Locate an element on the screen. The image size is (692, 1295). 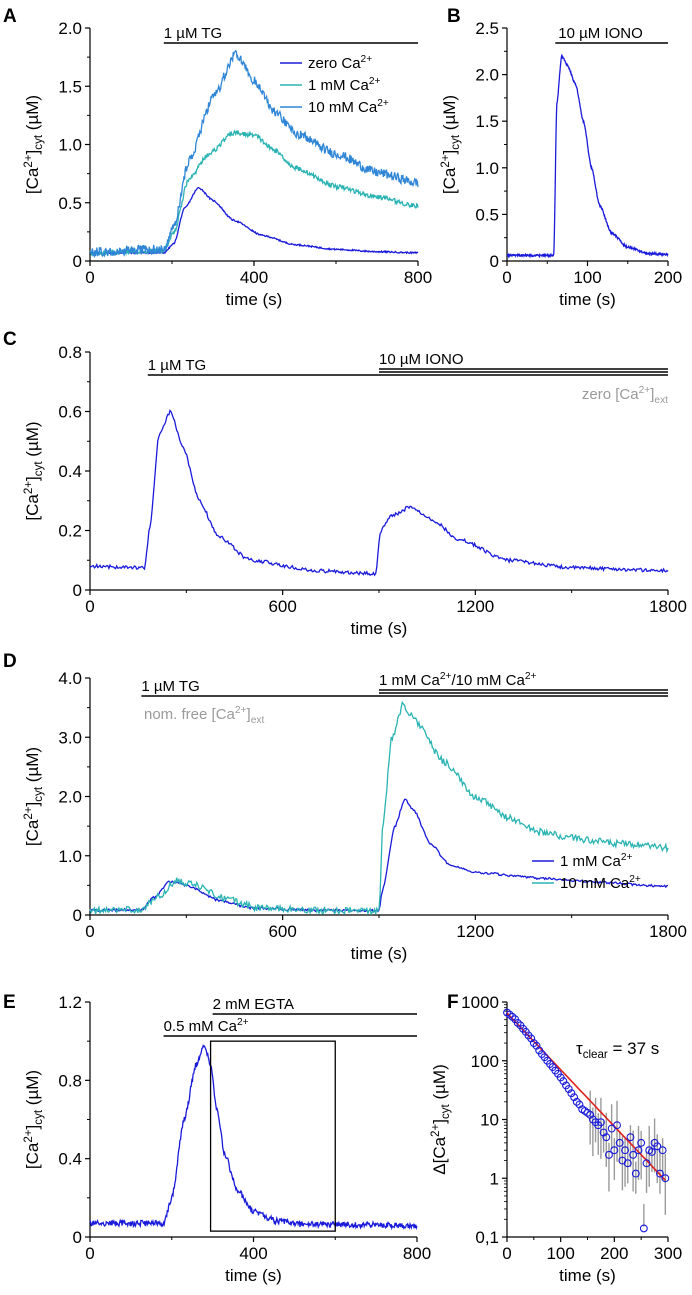
panel-letter-d: D is located at coordinates (10, 661).